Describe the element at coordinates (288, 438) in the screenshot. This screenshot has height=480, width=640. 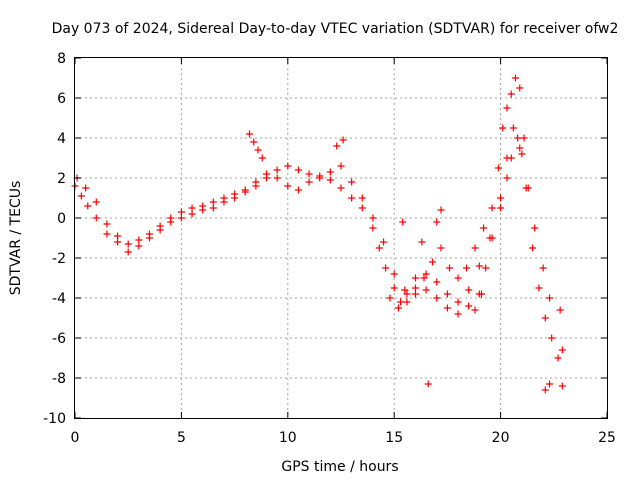
I see `x-tick-label: 10` at that location.